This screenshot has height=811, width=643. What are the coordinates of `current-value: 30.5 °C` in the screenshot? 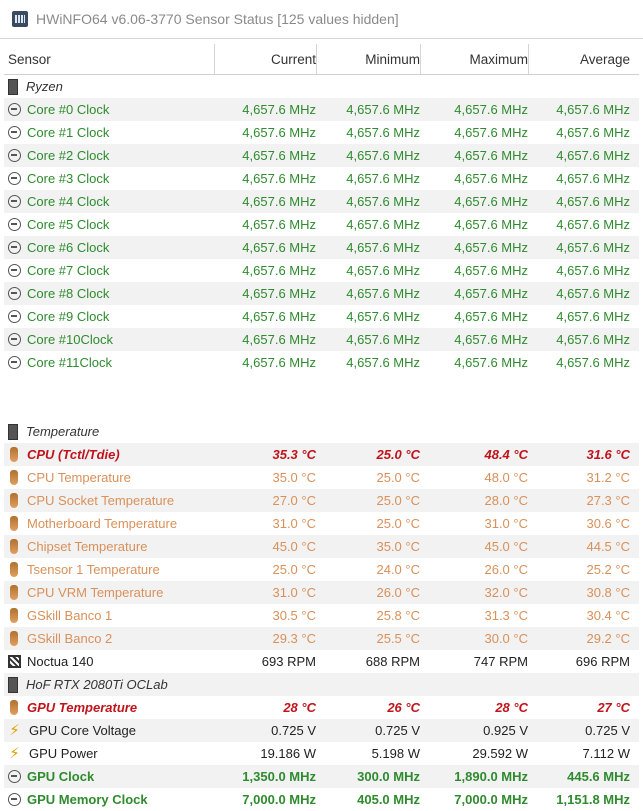 It's located at (294, 615).